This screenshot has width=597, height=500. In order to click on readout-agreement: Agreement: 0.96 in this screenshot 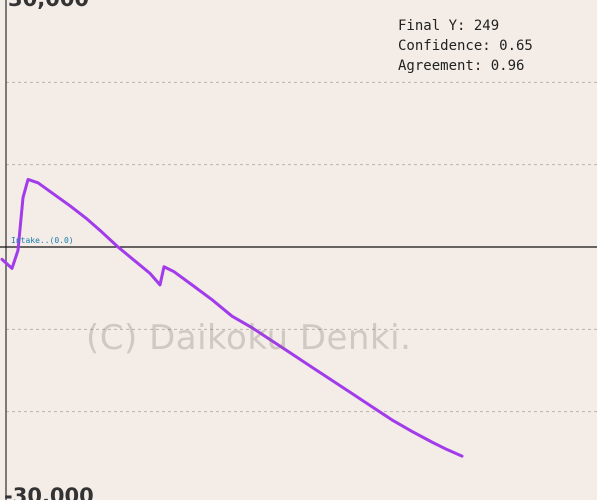, I will do `click(461, 66)`.